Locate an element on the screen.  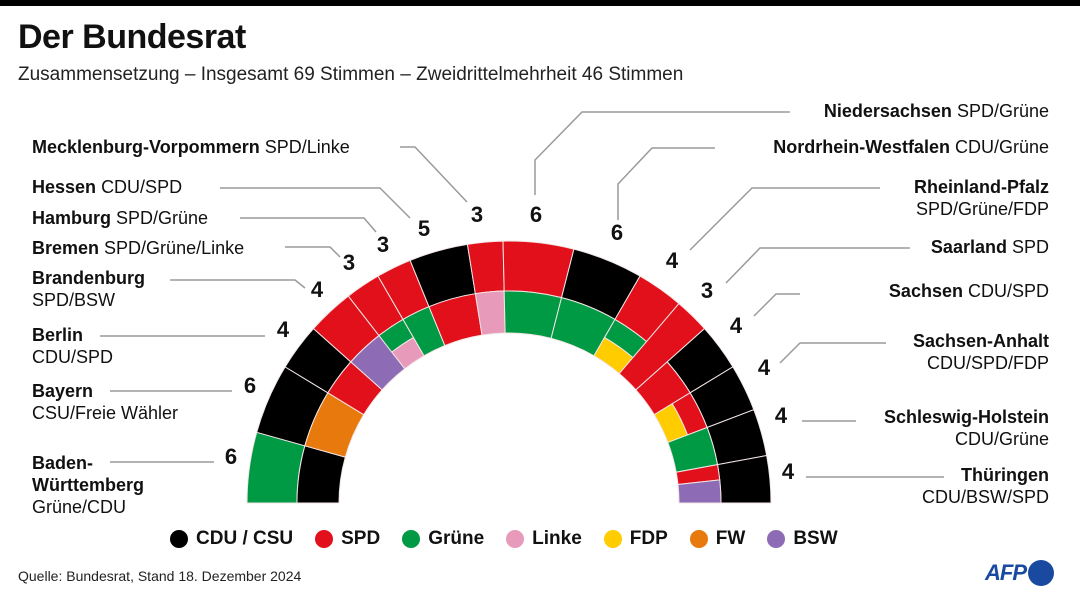
state-coalition: CSU/Freie Wähler is located at coordinates (105, 413).